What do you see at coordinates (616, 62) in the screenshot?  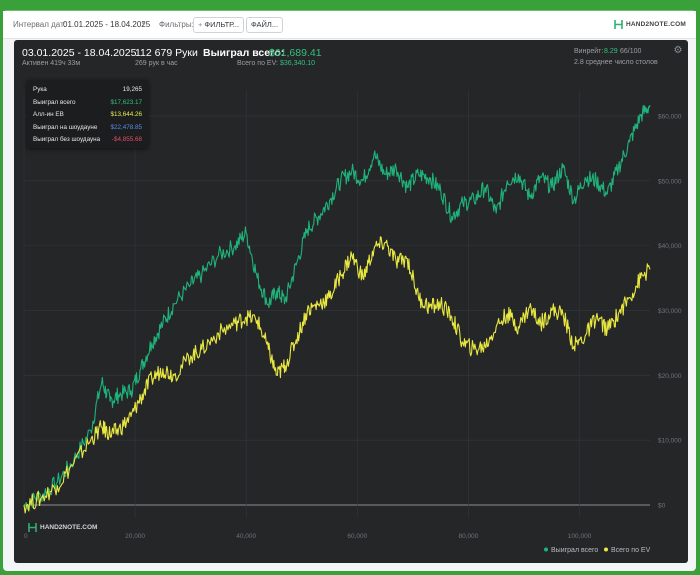 I see `avg-tables: 2.8 среднее число столов` at bounding box center [616, 62].